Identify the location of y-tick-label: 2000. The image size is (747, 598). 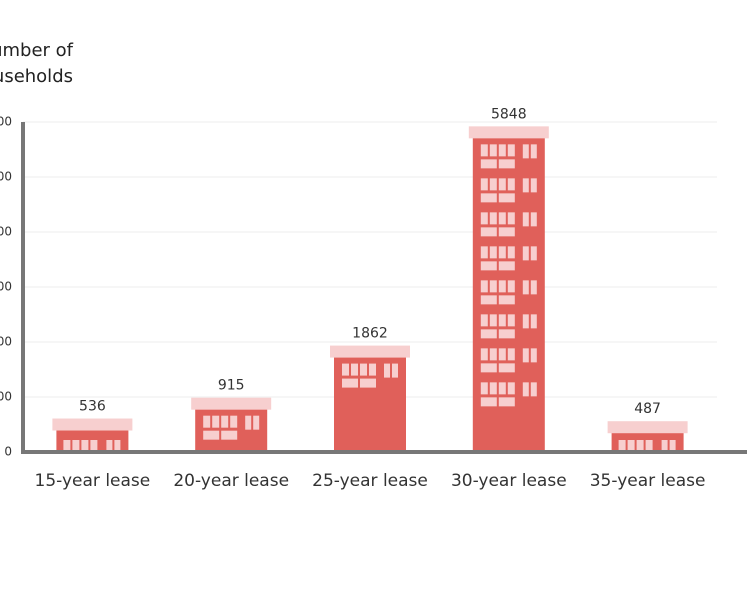
(6, 342).